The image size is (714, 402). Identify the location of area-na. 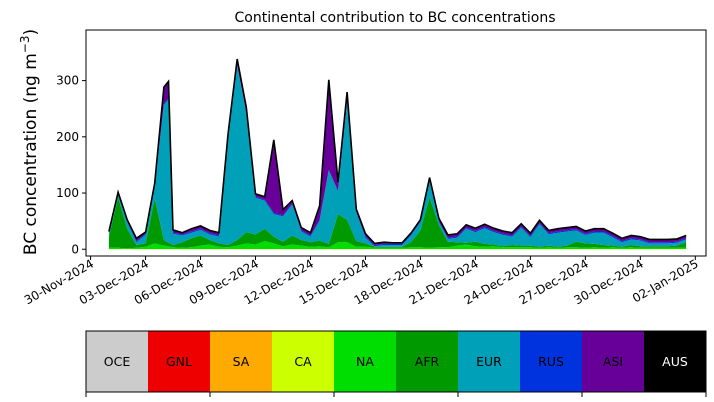
(397, 245).